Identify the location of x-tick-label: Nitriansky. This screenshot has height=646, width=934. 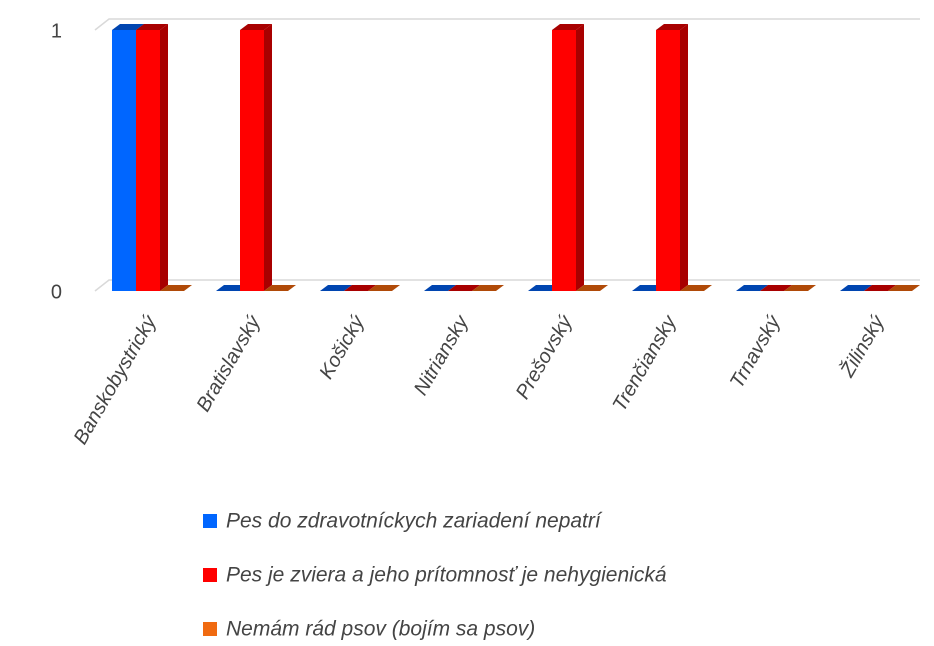
(441, 355).